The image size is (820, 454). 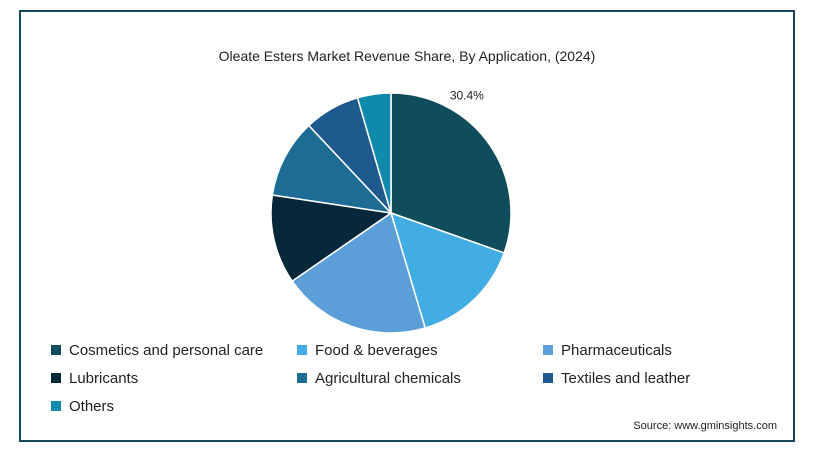 What do you see at coordinates (331, 238) in the screenshot?
I see `pie-slice-lubricants` at bounding box center [331, 238].